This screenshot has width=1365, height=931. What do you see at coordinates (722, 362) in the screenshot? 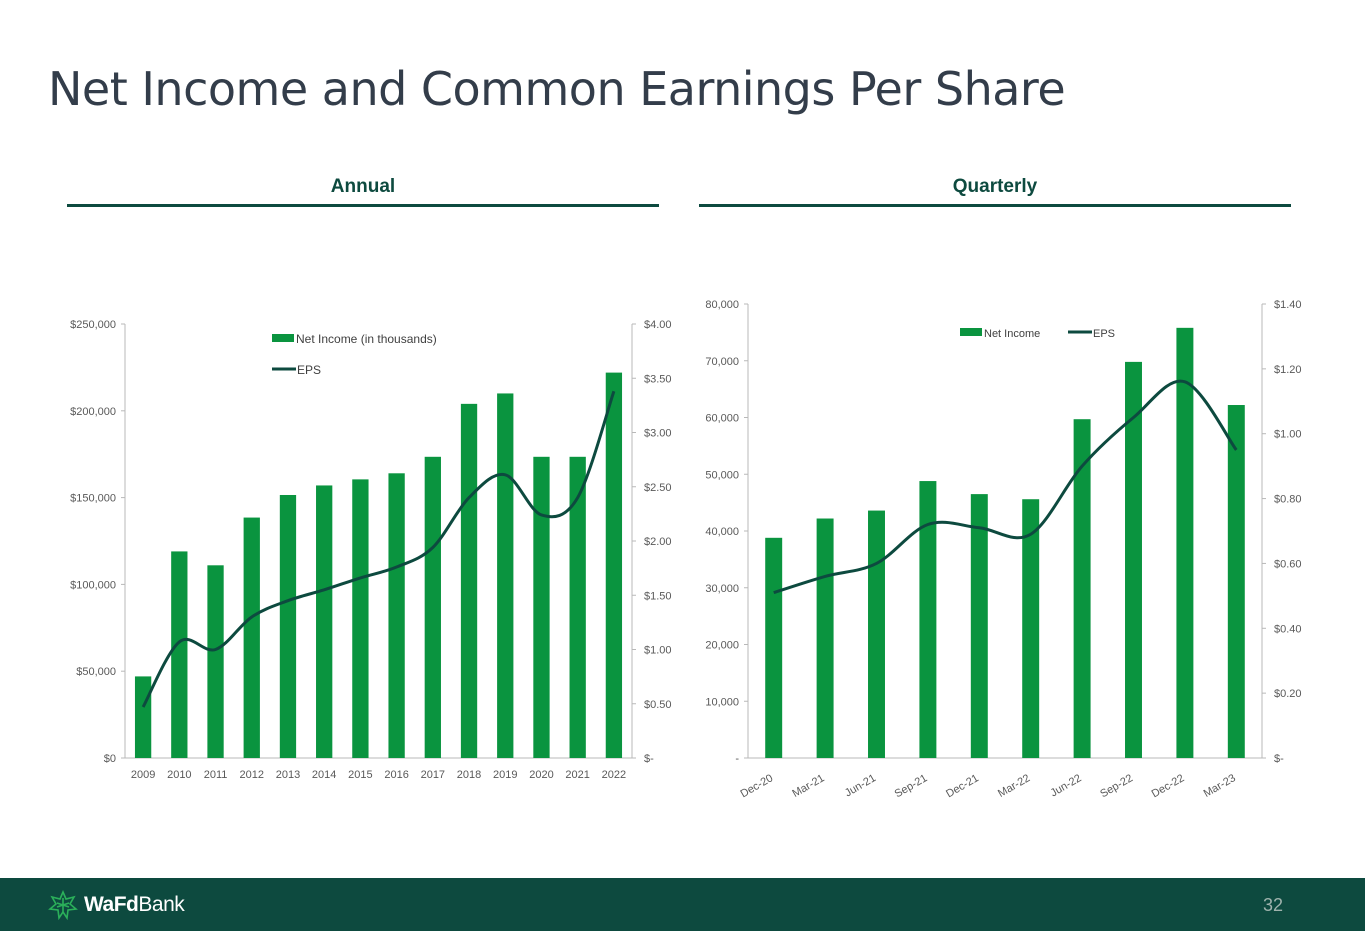
I see `left-tick-label: 70,000` at bounding box center [722, 362].